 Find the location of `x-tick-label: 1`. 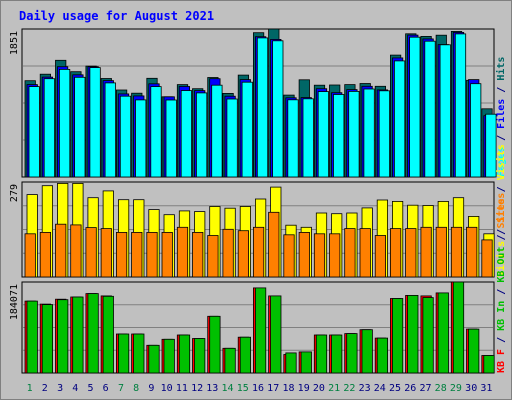

x-tick-label: 1 is located at coordinates (30, 388).